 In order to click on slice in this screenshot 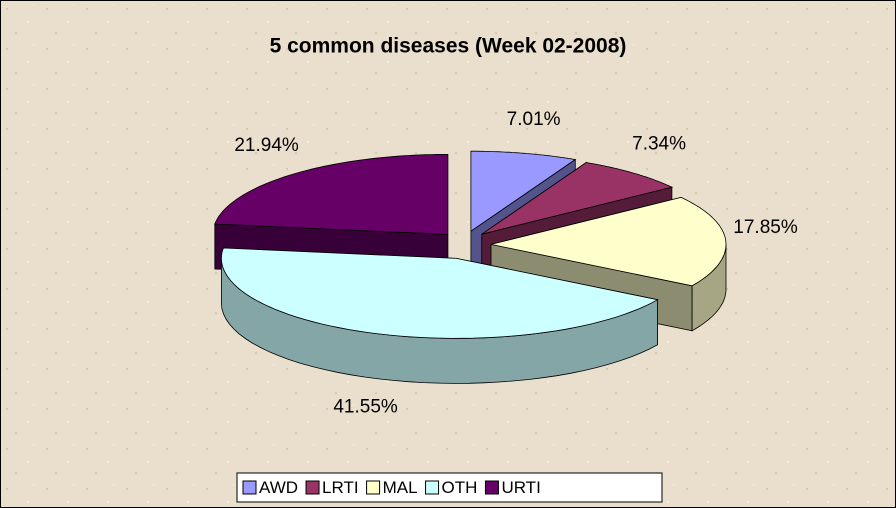, I will do `click(439, 315)`.